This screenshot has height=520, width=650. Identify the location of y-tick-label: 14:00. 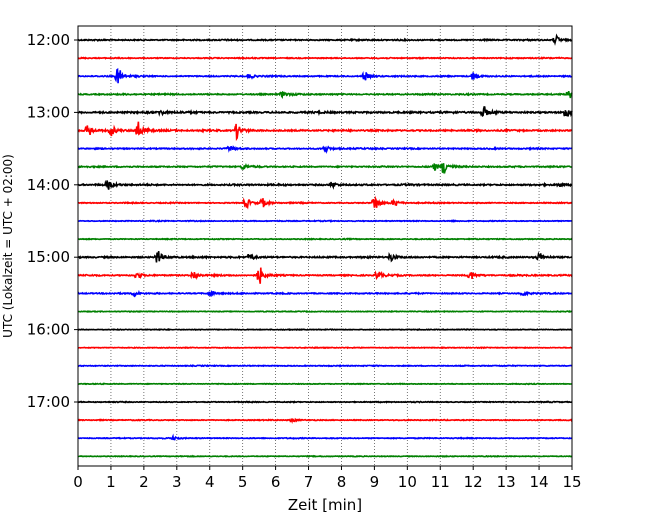
(48, 185).